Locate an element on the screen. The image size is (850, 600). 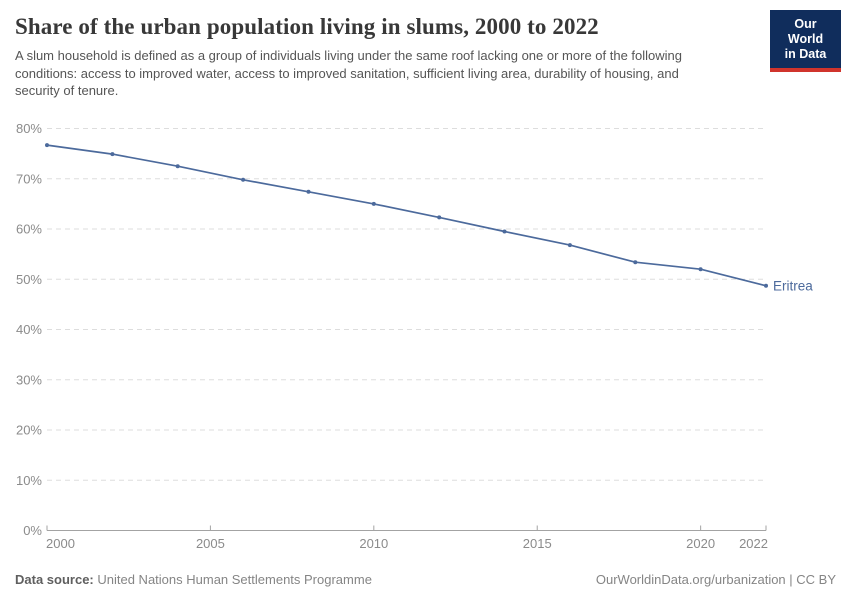
x-tick-label: 2005 is located at coordinates (210, 543).